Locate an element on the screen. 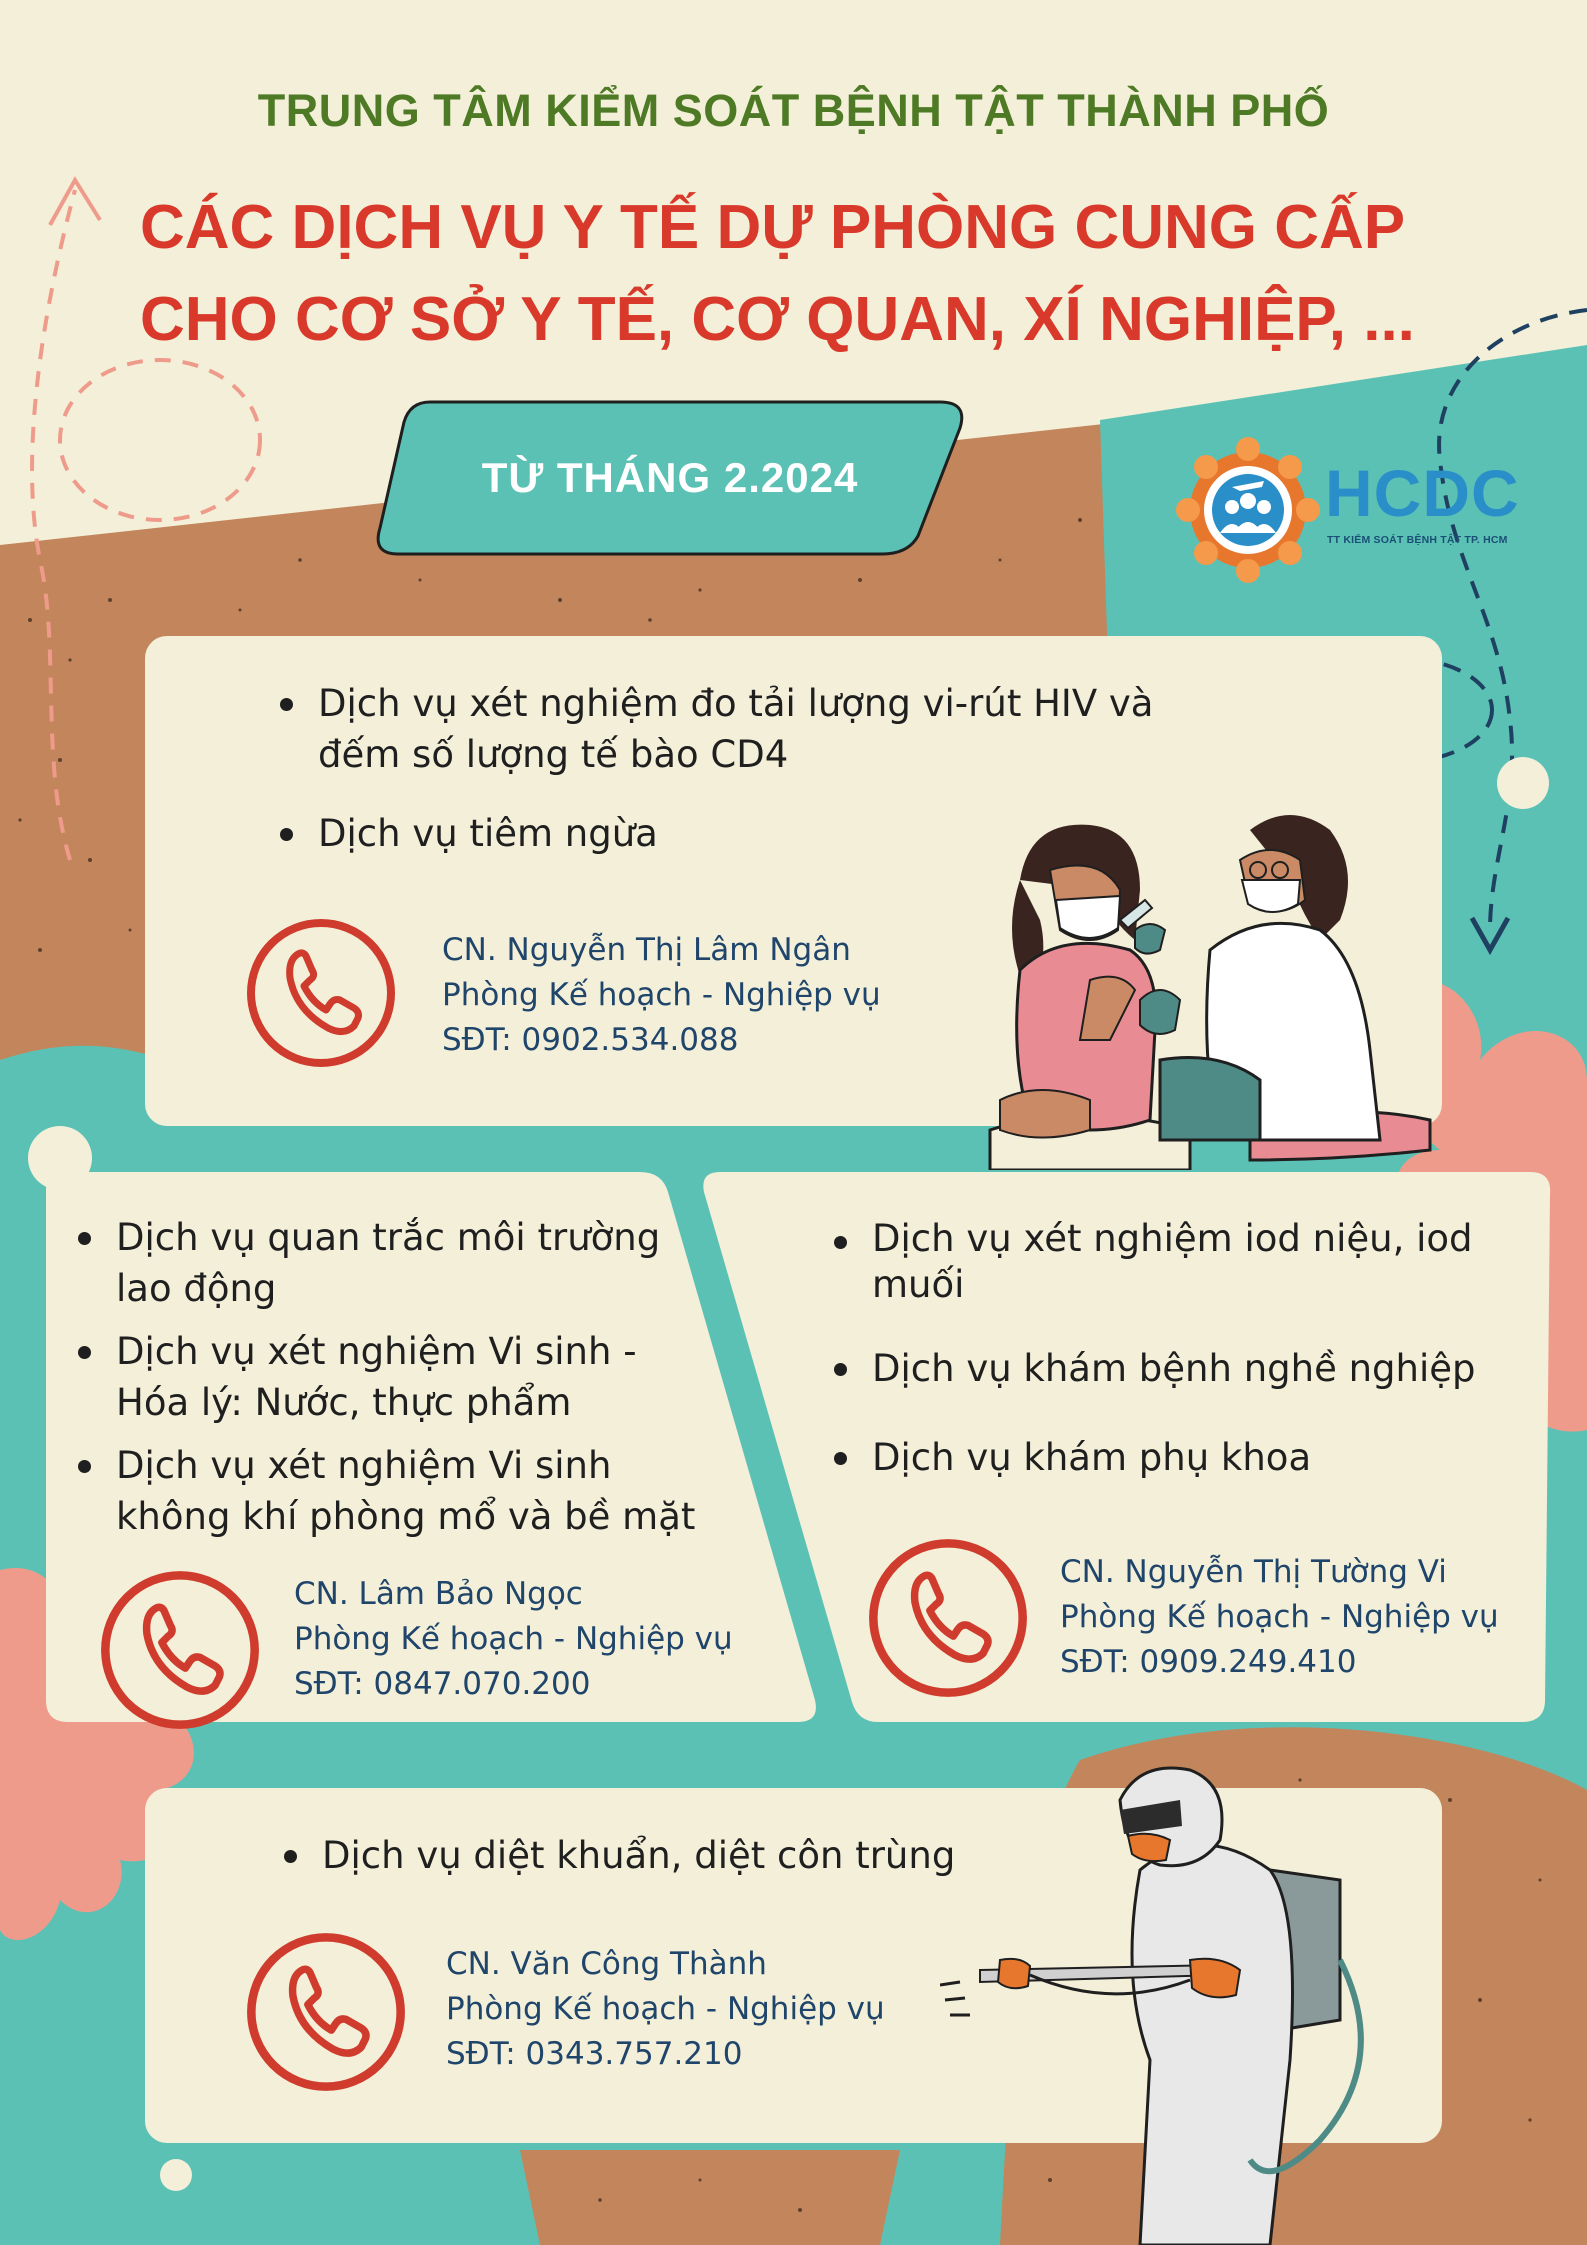 The height and width of the screenshot is (2245, 1587). hcdc-logo-icon is located at coordinates (1248, 510).